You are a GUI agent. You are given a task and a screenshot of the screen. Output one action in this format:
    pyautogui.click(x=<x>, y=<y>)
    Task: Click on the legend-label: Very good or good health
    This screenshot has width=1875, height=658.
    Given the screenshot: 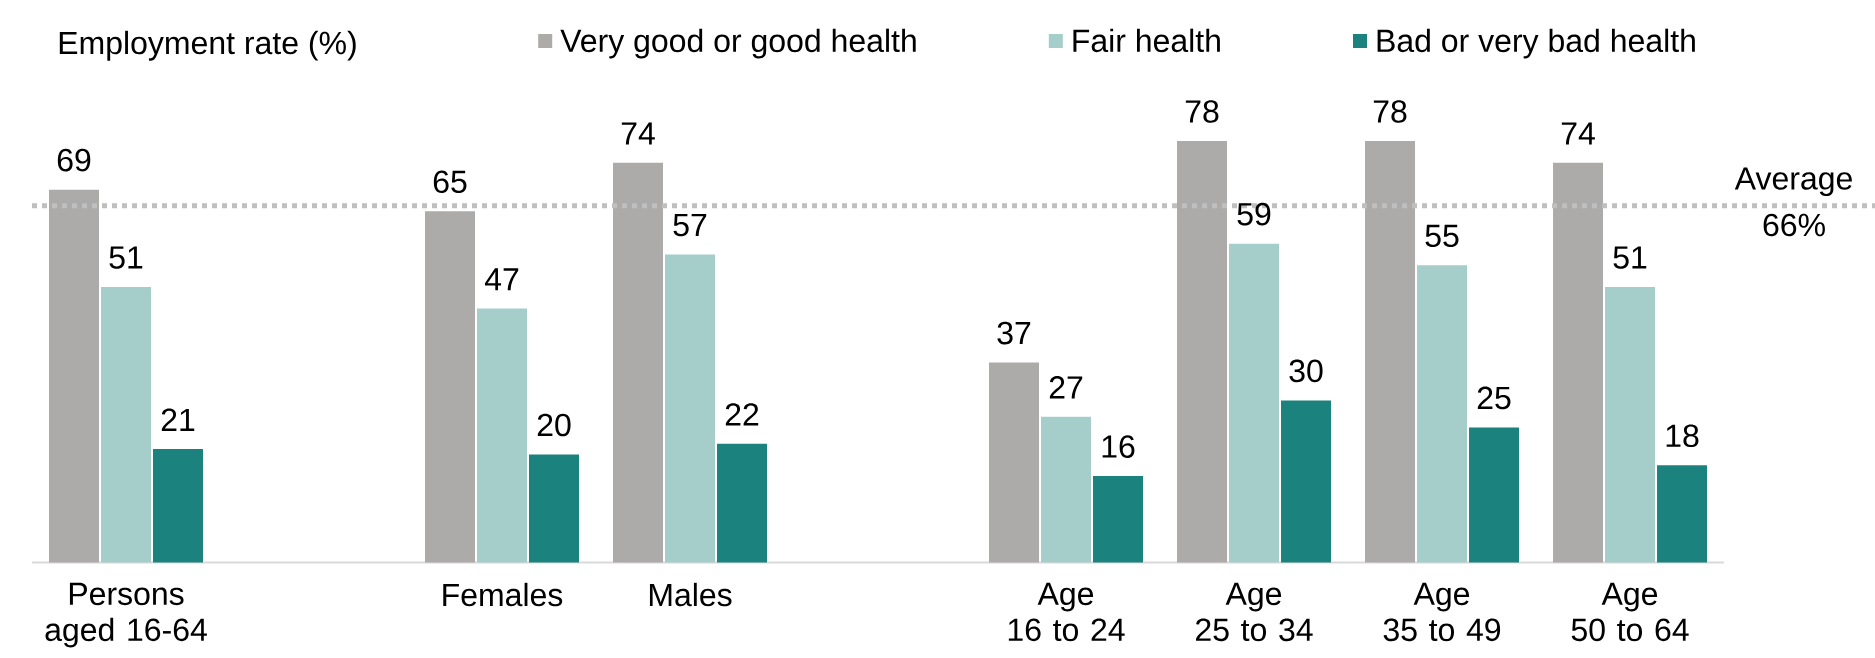 What is the action you would take?
    pyautogui.click(x=738, y=43)
    